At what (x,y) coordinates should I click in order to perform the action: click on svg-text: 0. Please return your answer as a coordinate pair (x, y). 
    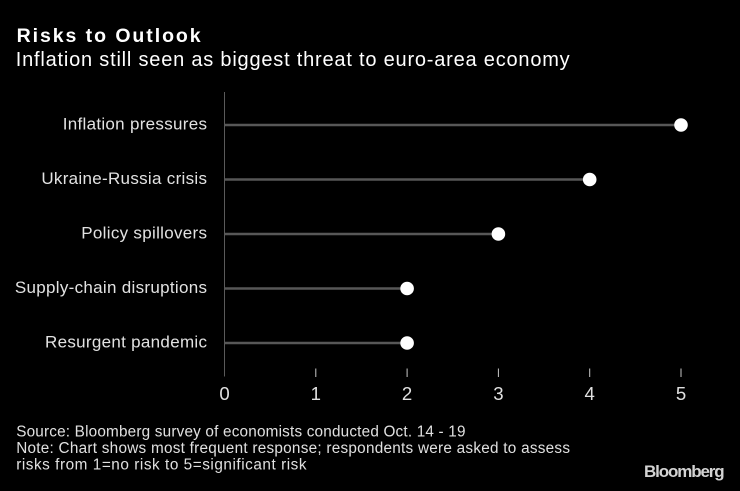
    Looking at the image, I should click on (224, 393).